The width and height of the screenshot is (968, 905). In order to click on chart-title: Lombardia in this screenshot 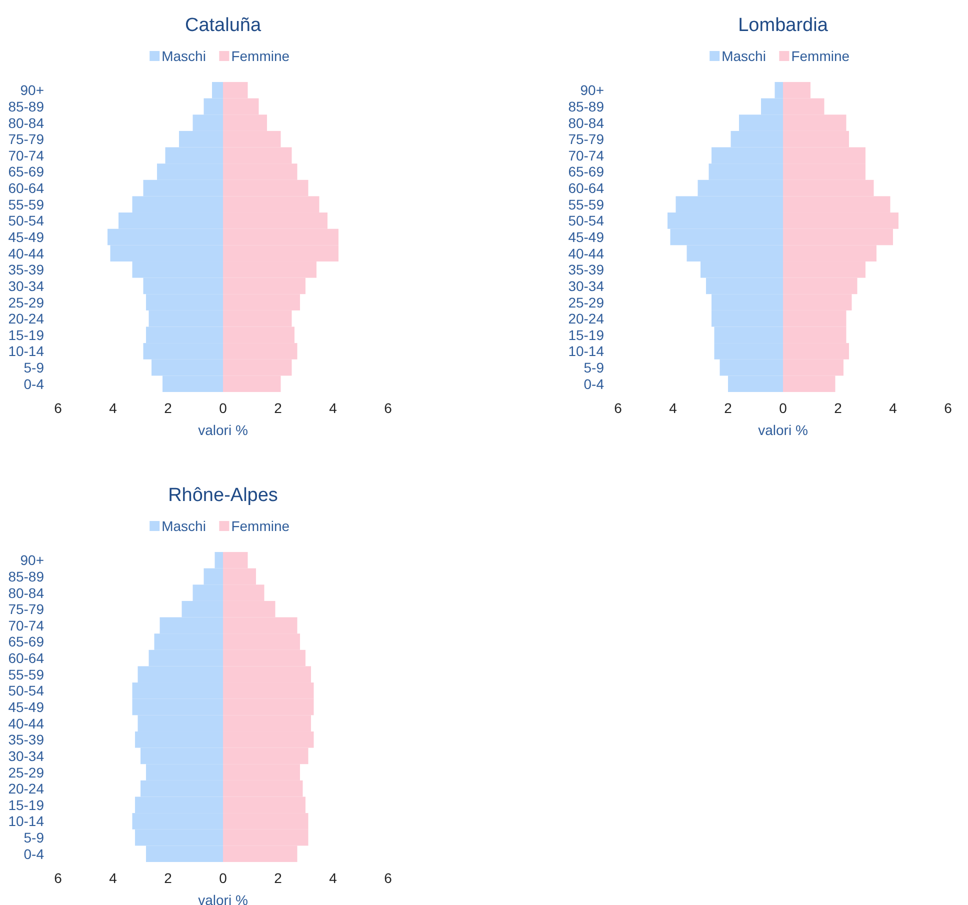, I will do `click(783, 25)`.